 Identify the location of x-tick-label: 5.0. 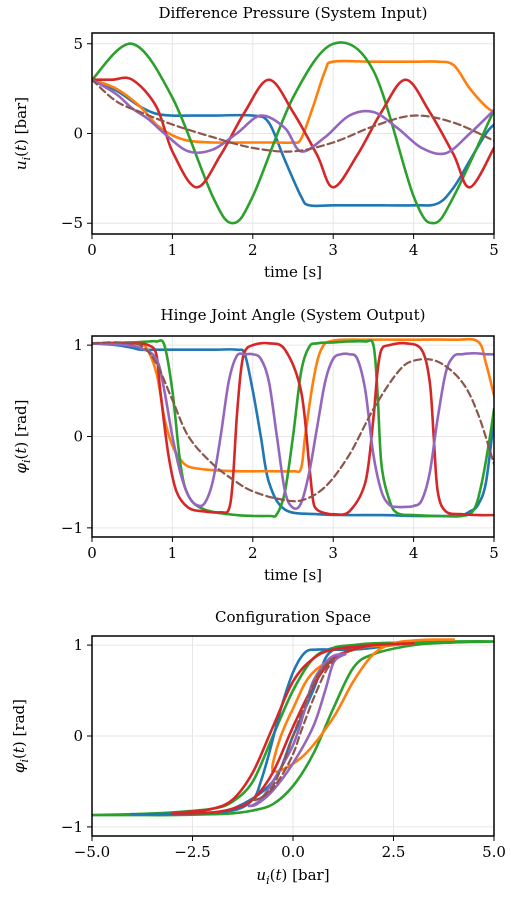
(494, 852).